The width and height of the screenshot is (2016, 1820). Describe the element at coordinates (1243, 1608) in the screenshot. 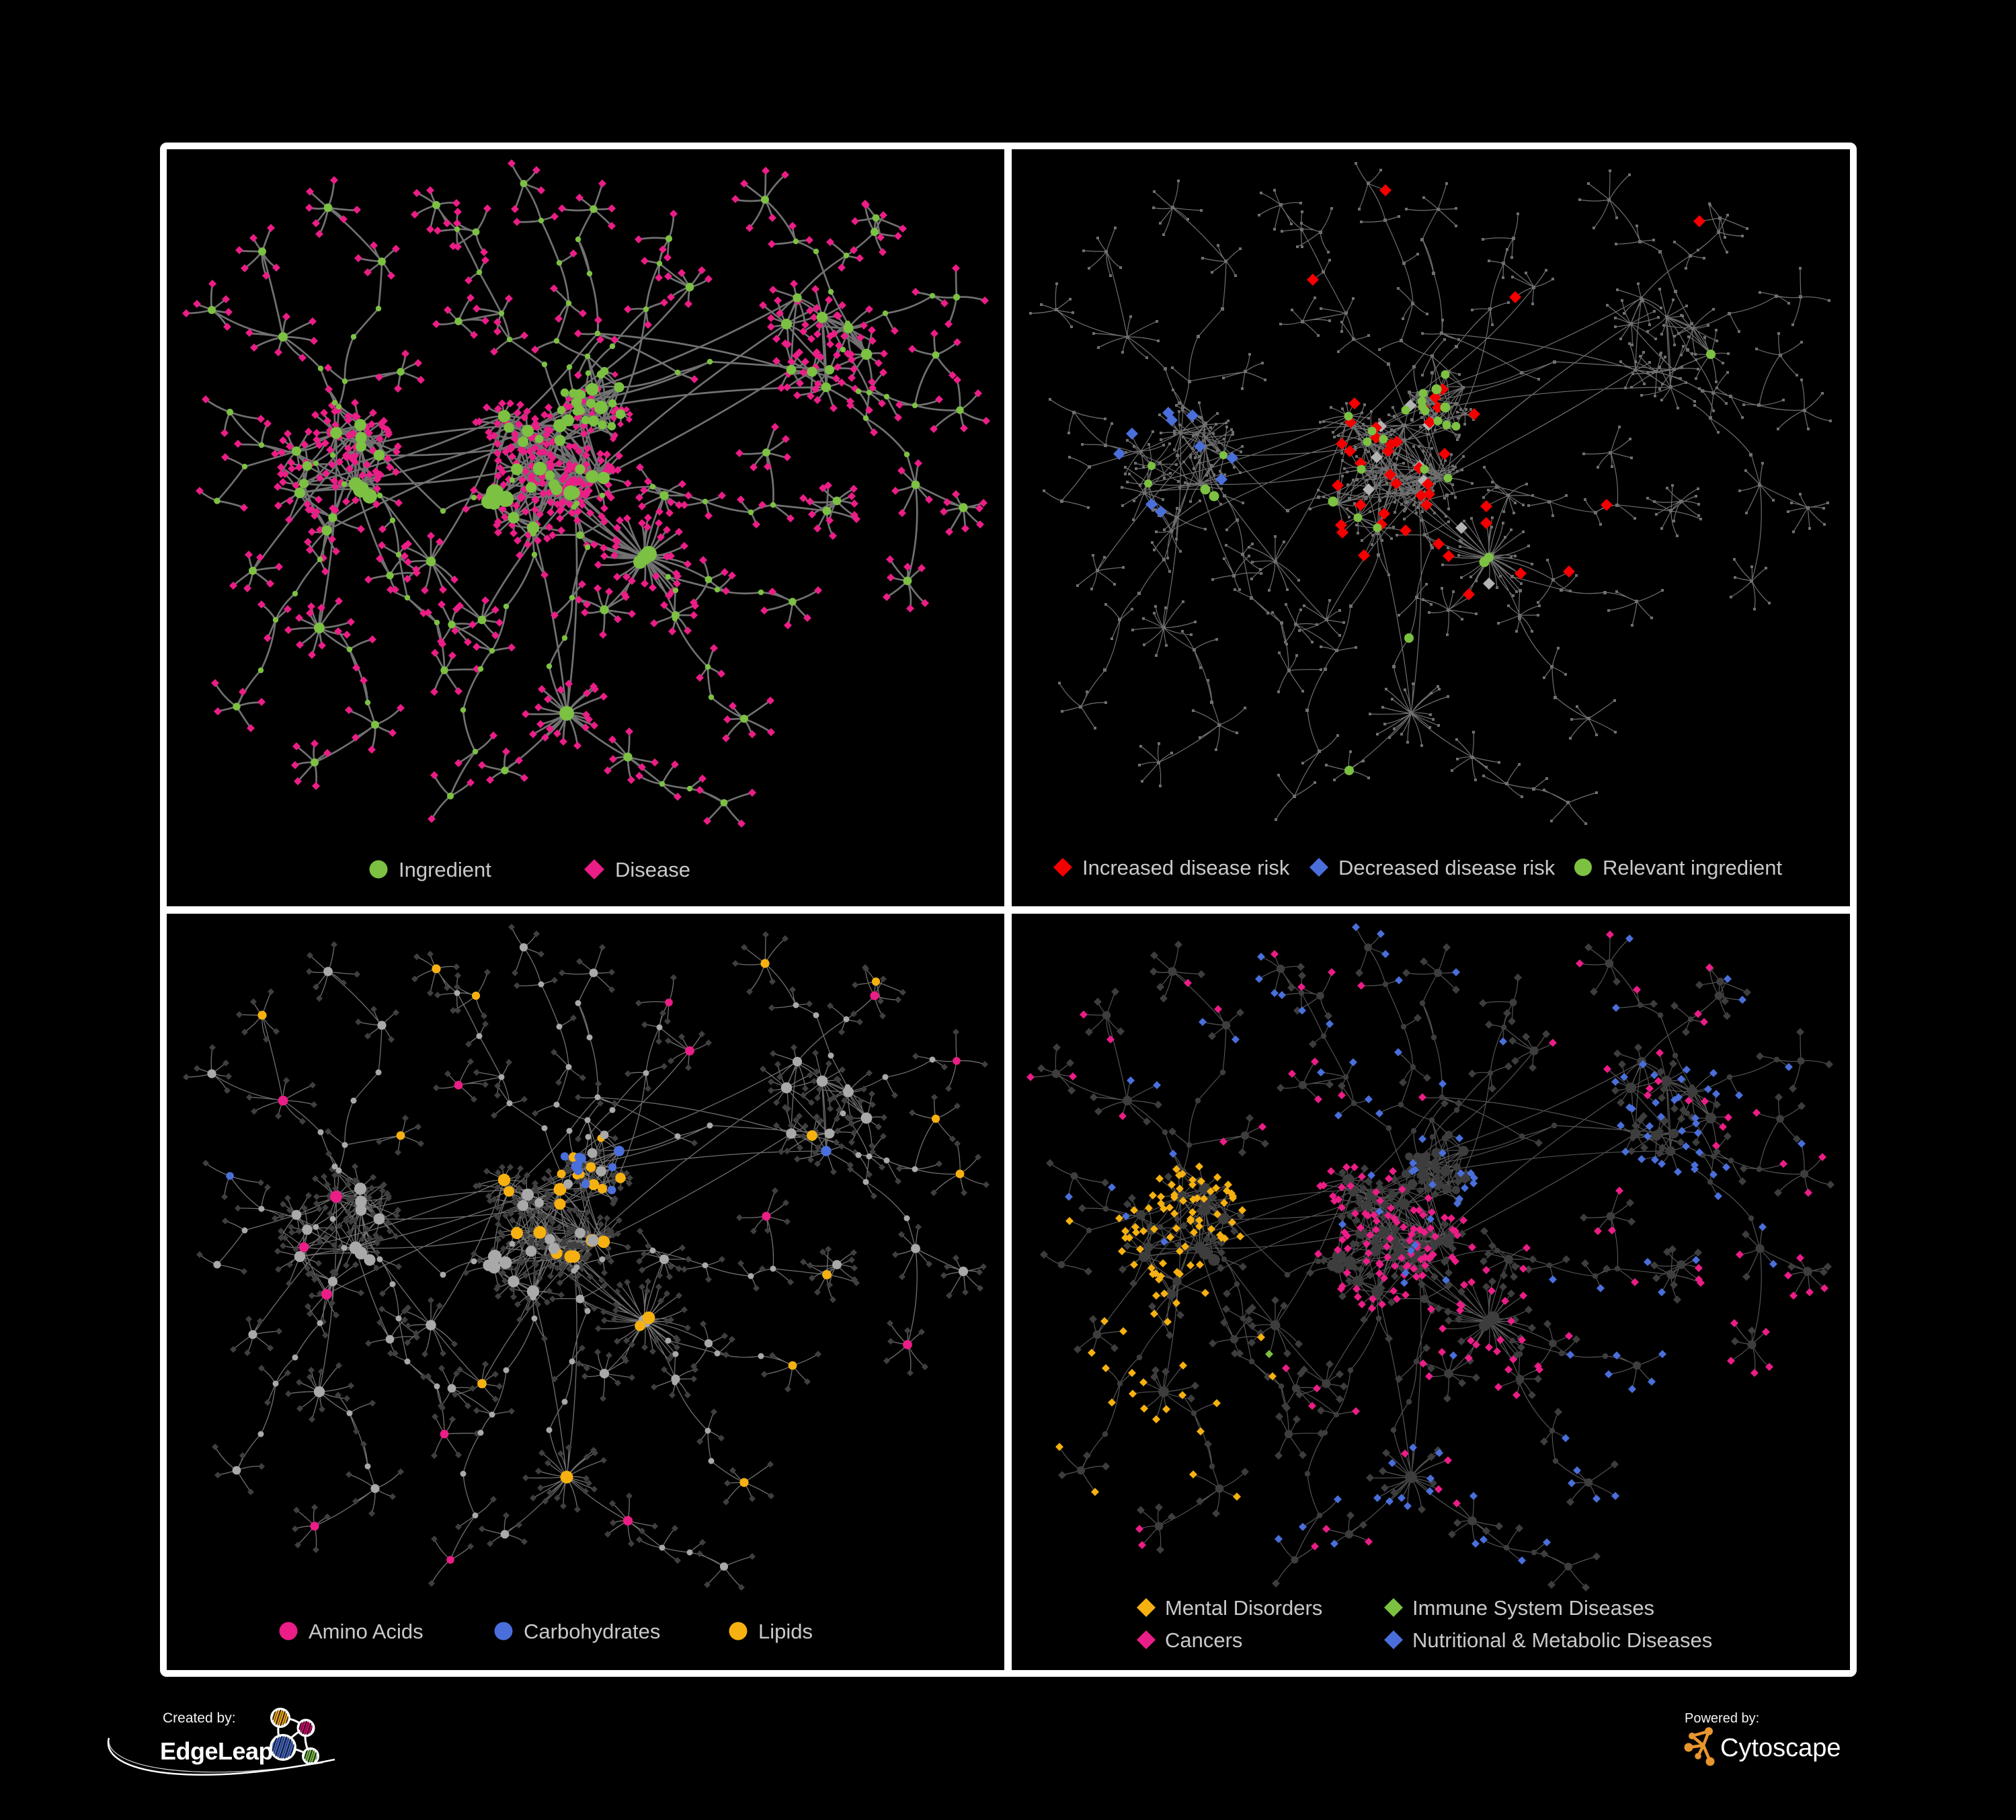

I see `svg-text: Mental Disorders` at that location.